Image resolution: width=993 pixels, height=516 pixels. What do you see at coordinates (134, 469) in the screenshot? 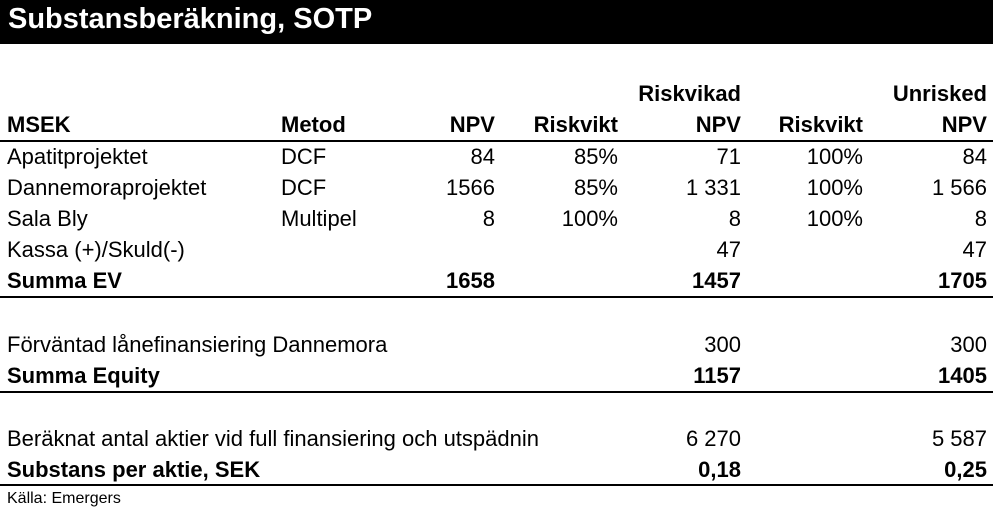
I see `substans-label: Substans per aktie, SEK` at bounding box center [134, 469].